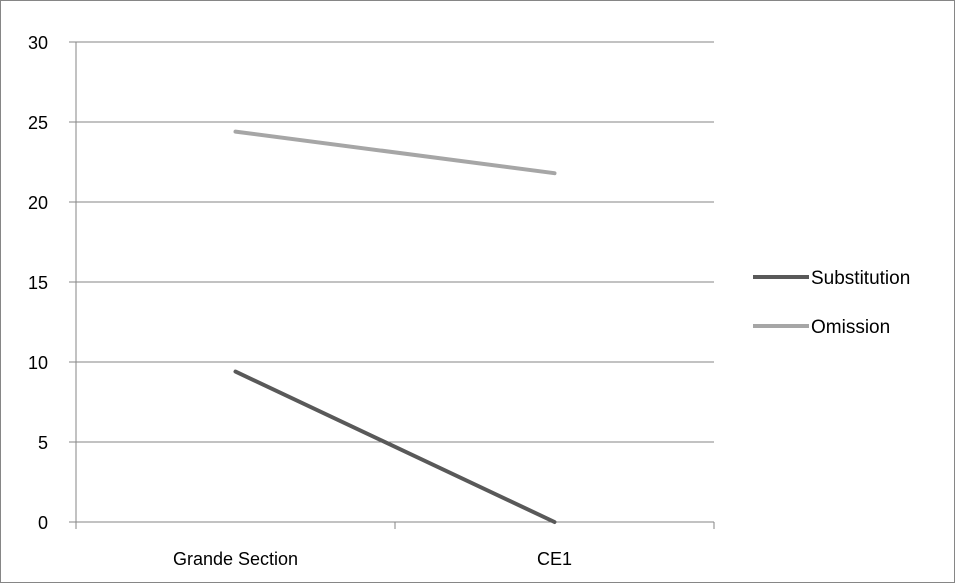  What do you see at coordinates (43, 443) in the screenshot?
I see `y-tick-label: 5` at bounding box center [43, 443].